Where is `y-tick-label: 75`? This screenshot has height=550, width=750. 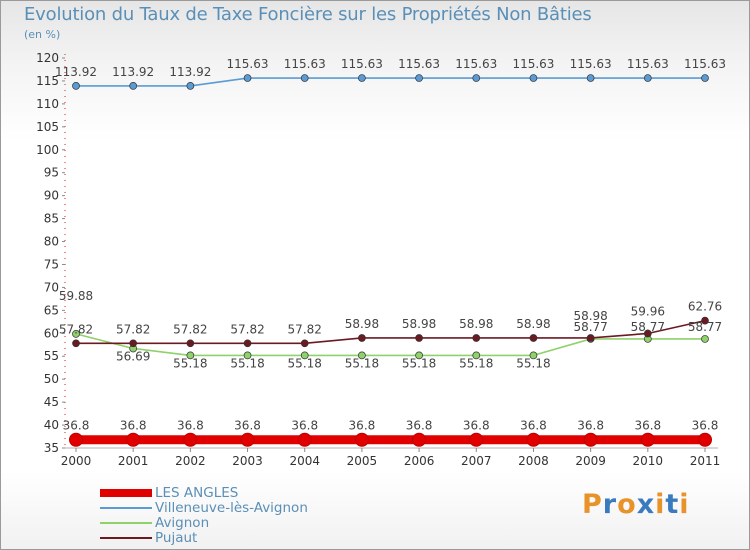 y-tick-label: 75 is located at coordinates (51, 264).